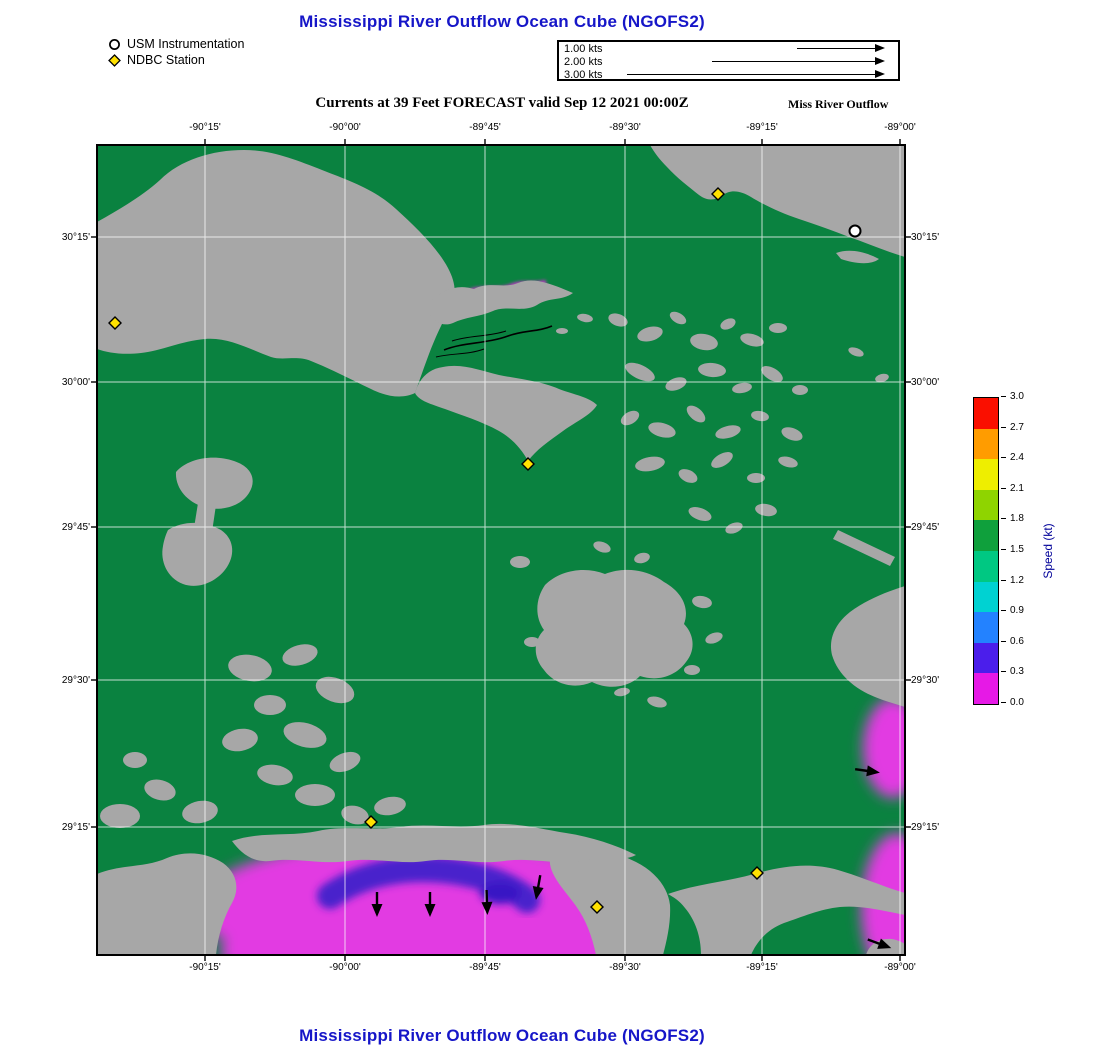 This screenshot has width=1100, height=1050. What do you see at coordinates (75, 527) in the screenshot?
I see `lat-tick-label-left: 29°45'` at bounding box center [75, 527].